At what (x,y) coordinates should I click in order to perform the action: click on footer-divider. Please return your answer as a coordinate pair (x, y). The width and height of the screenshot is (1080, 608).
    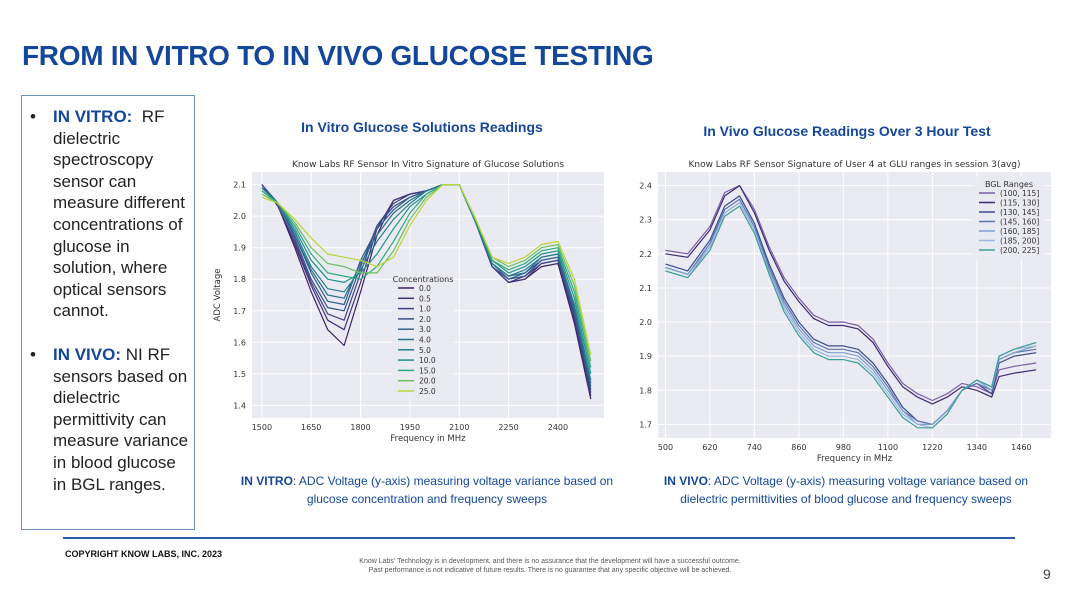
    Looking at the image, I should click on (539, 538).